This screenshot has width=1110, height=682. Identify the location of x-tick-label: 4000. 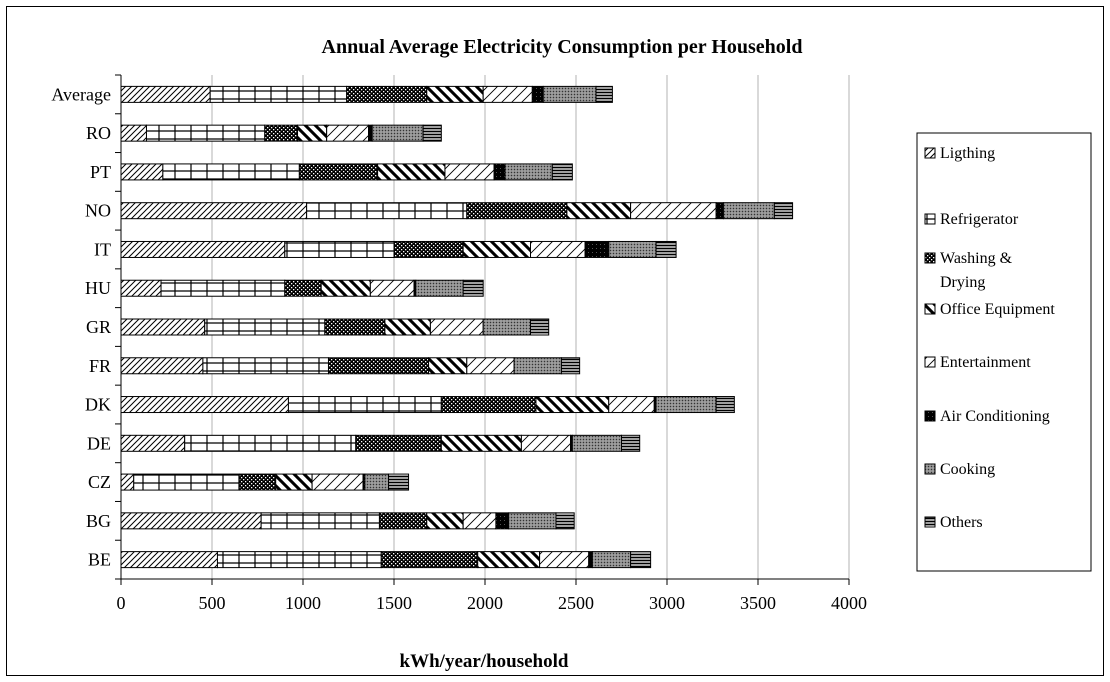
(849, 603).